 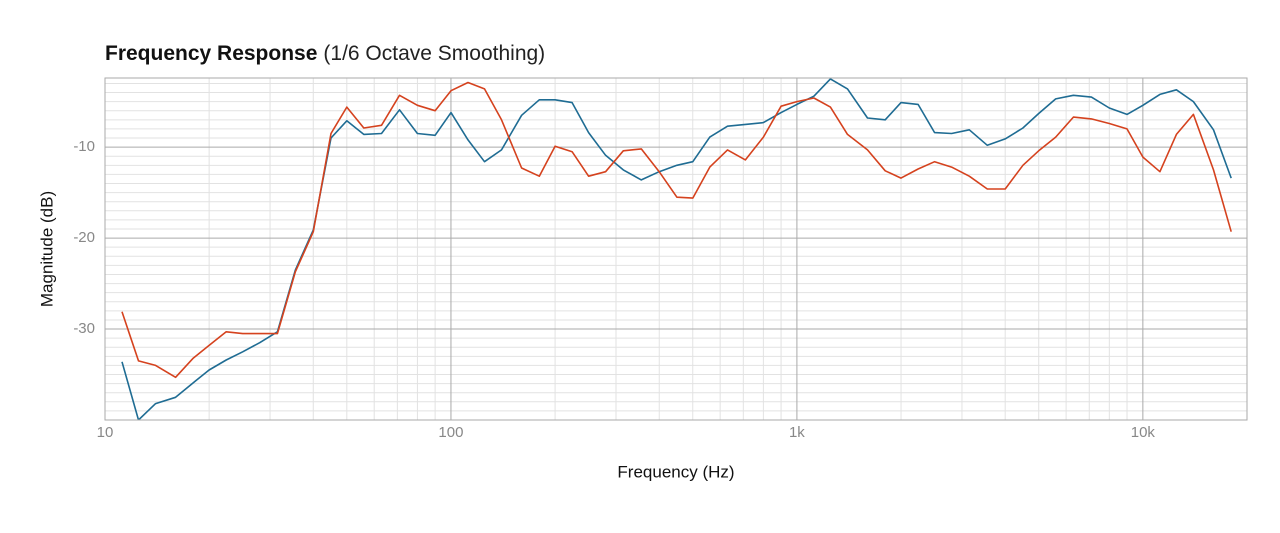 What do you see at coordinates (105, 432) in the screenshot?
I see `x-tick-label: 10` at bounding box center [105, 432].